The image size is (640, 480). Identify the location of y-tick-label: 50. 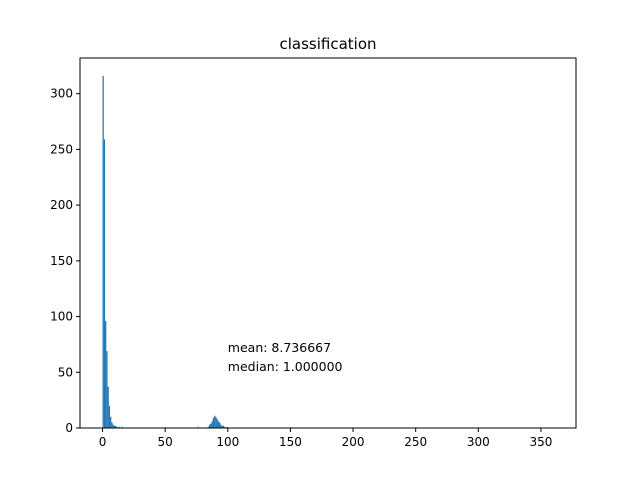
(65, 372).